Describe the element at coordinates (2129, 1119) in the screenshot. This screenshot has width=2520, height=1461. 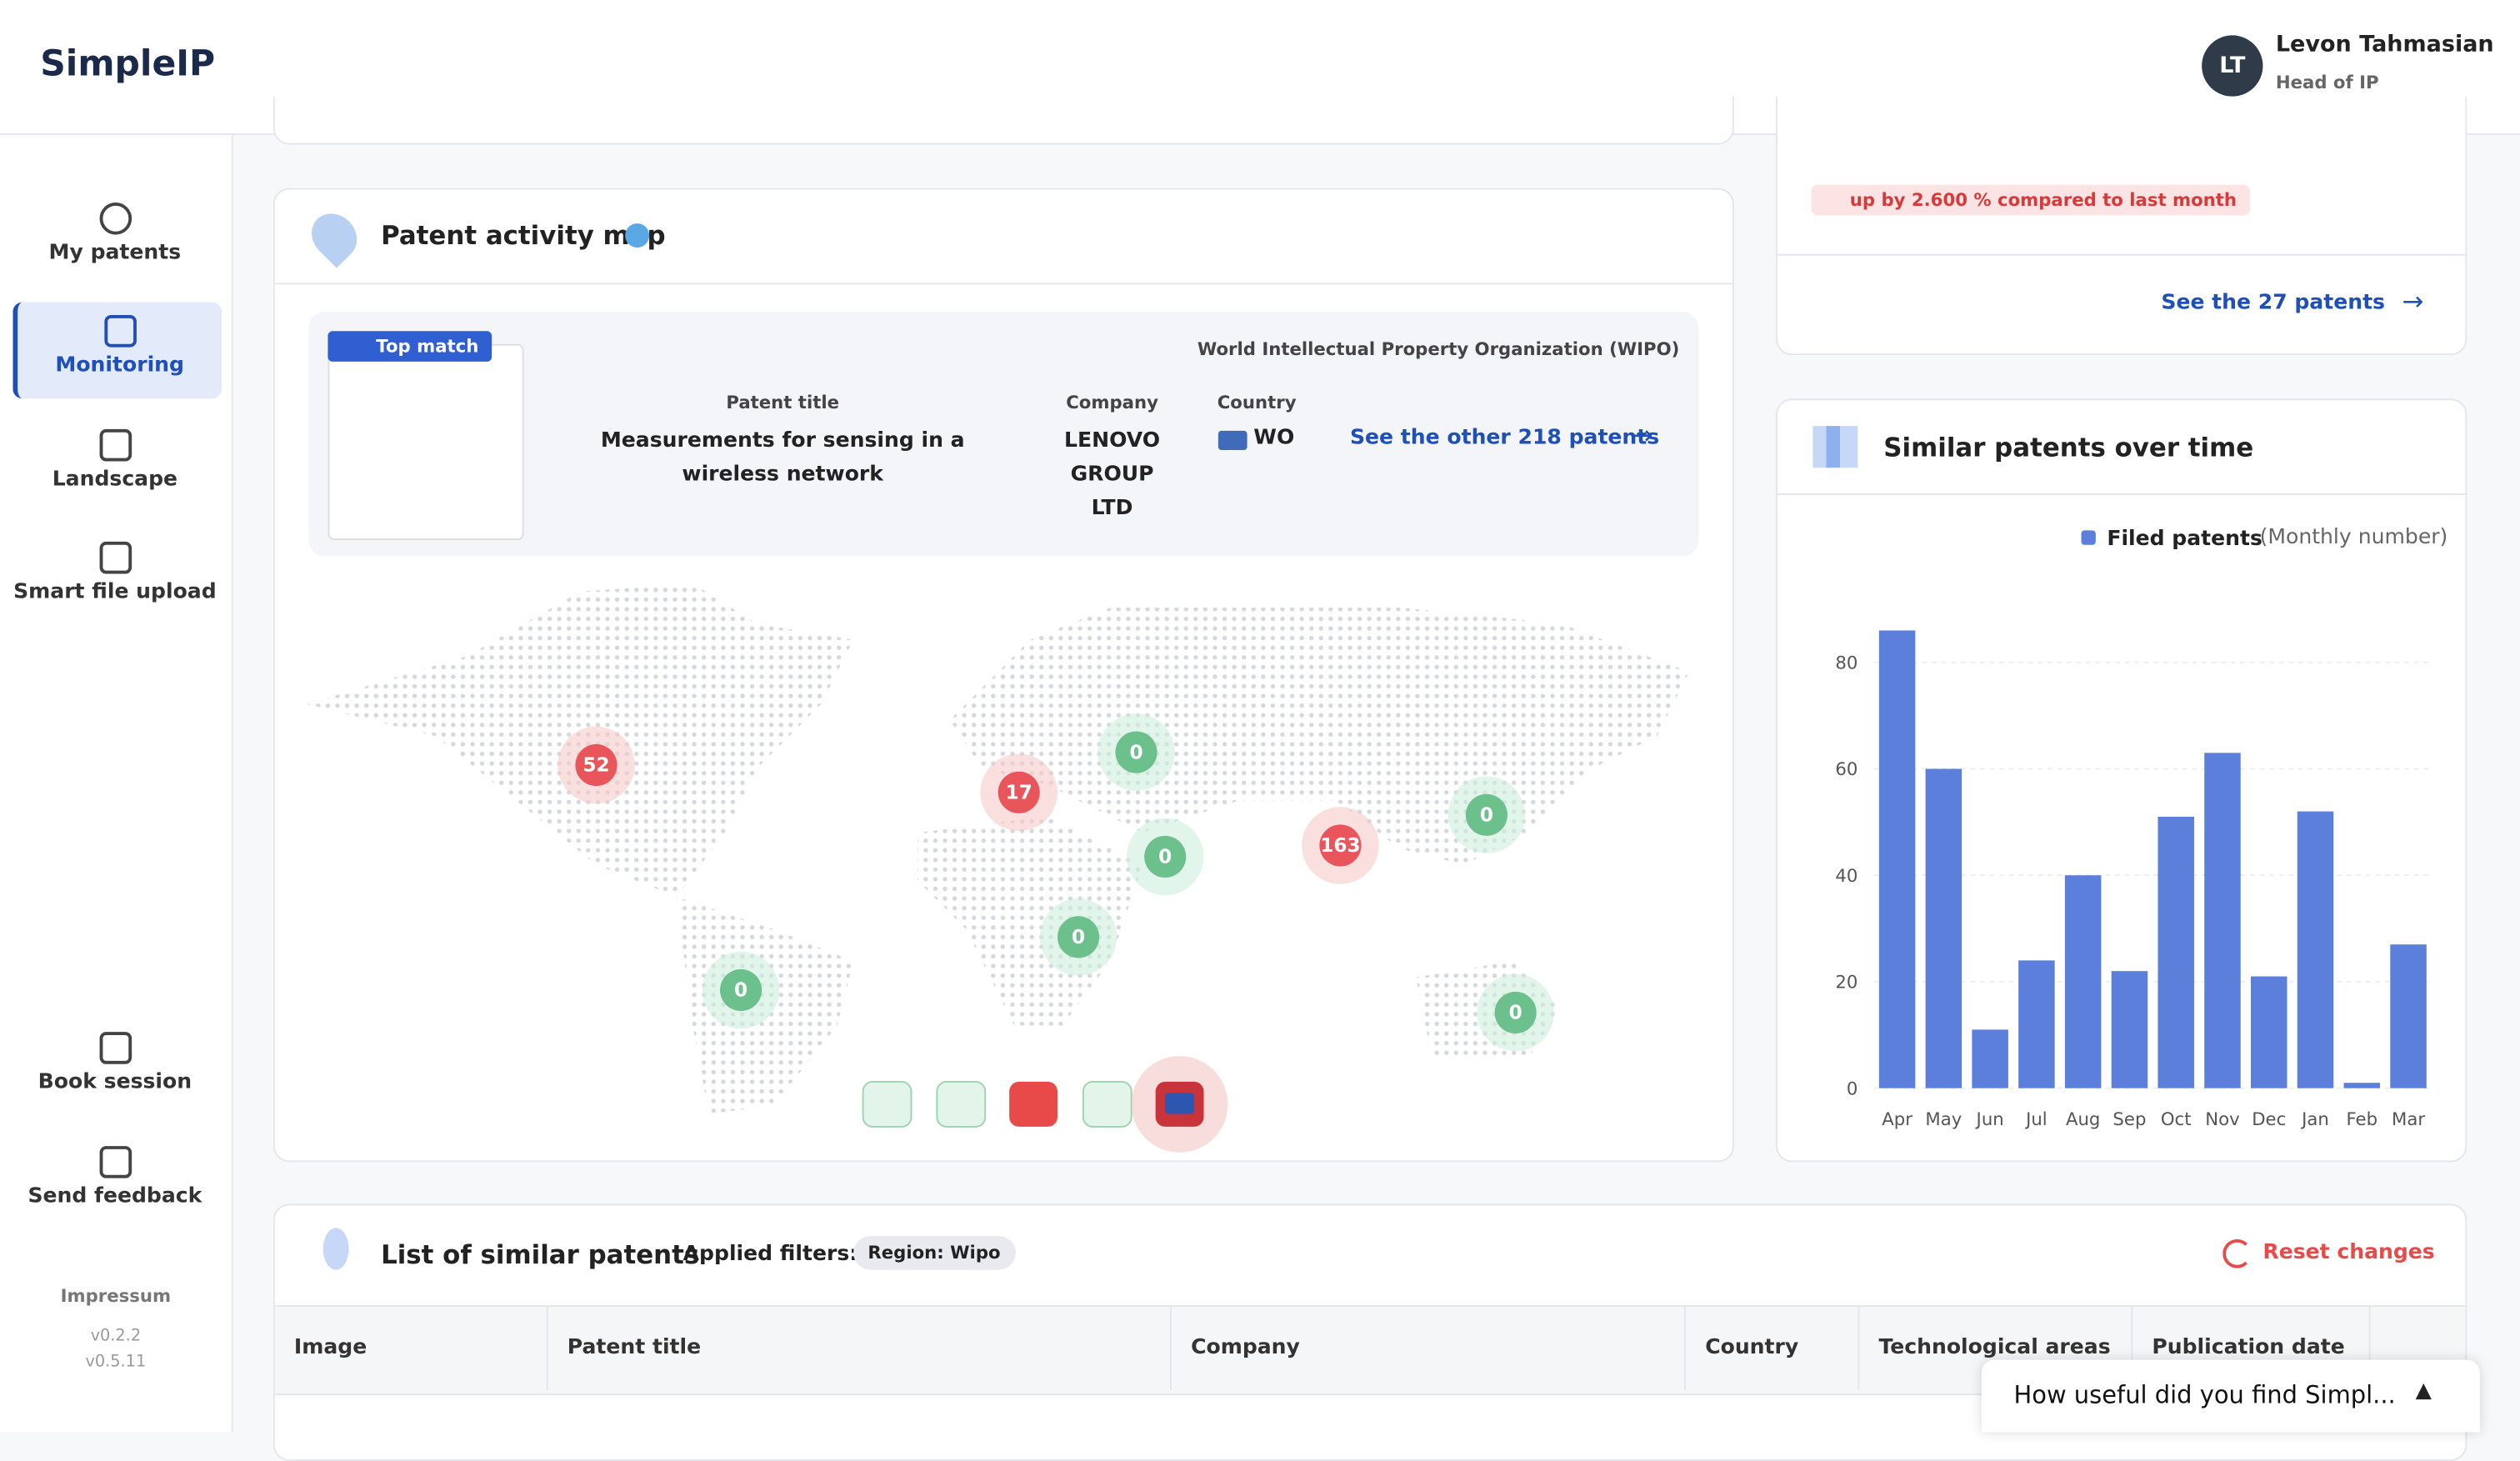
I see `x-tick-label: Sep` at that location.